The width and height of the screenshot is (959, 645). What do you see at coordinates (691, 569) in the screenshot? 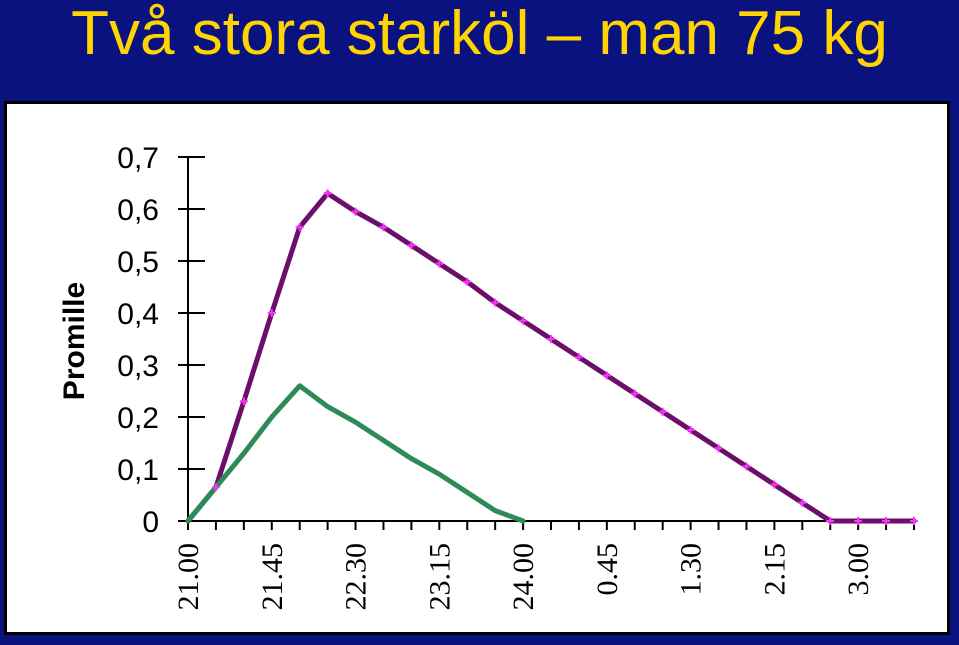
I see `x-tick-label: 1.30` at bounding box center [691, 569].